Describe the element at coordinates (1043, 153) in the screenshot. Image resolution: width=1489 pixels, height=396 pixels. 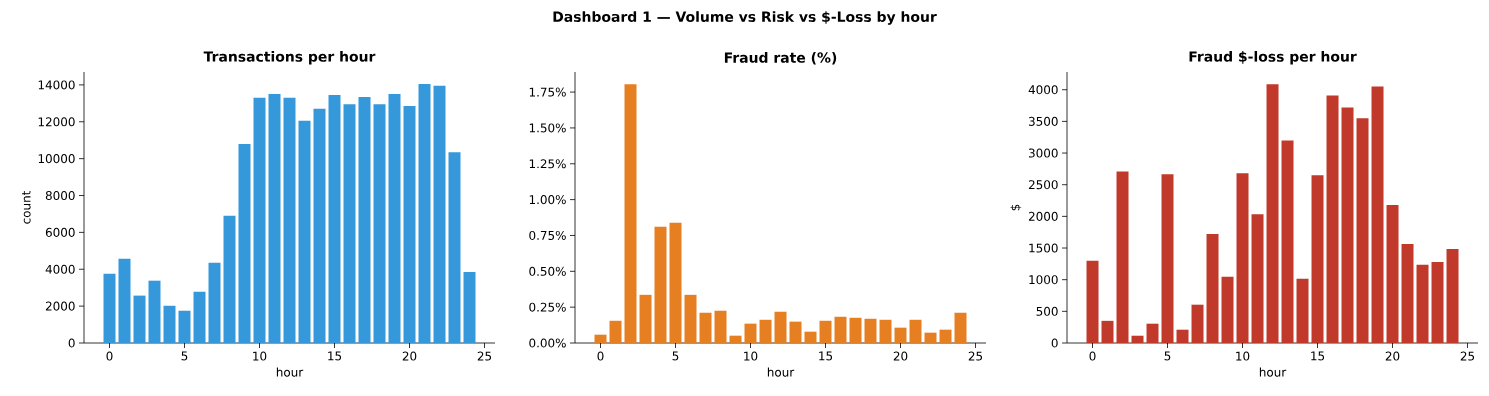
I see `y-tick-label: 3000` at that location.